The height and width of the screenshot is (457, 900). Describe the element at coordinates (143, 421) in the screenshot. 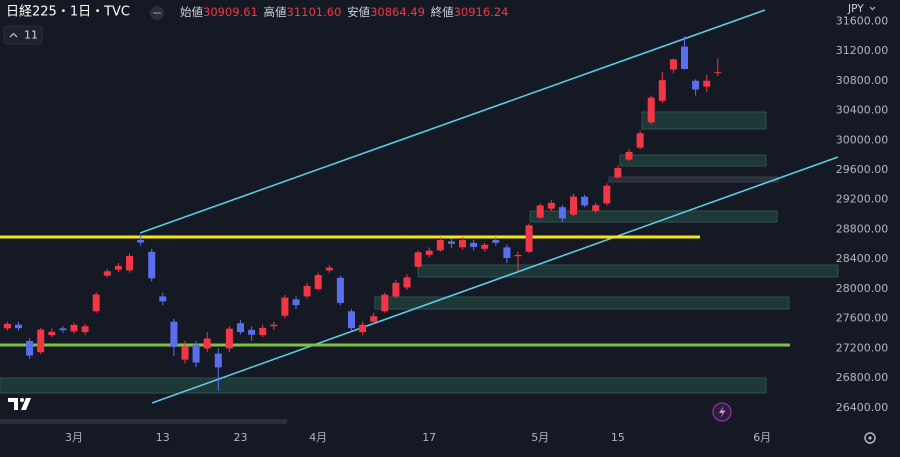

I see `scrollbar` at that location.